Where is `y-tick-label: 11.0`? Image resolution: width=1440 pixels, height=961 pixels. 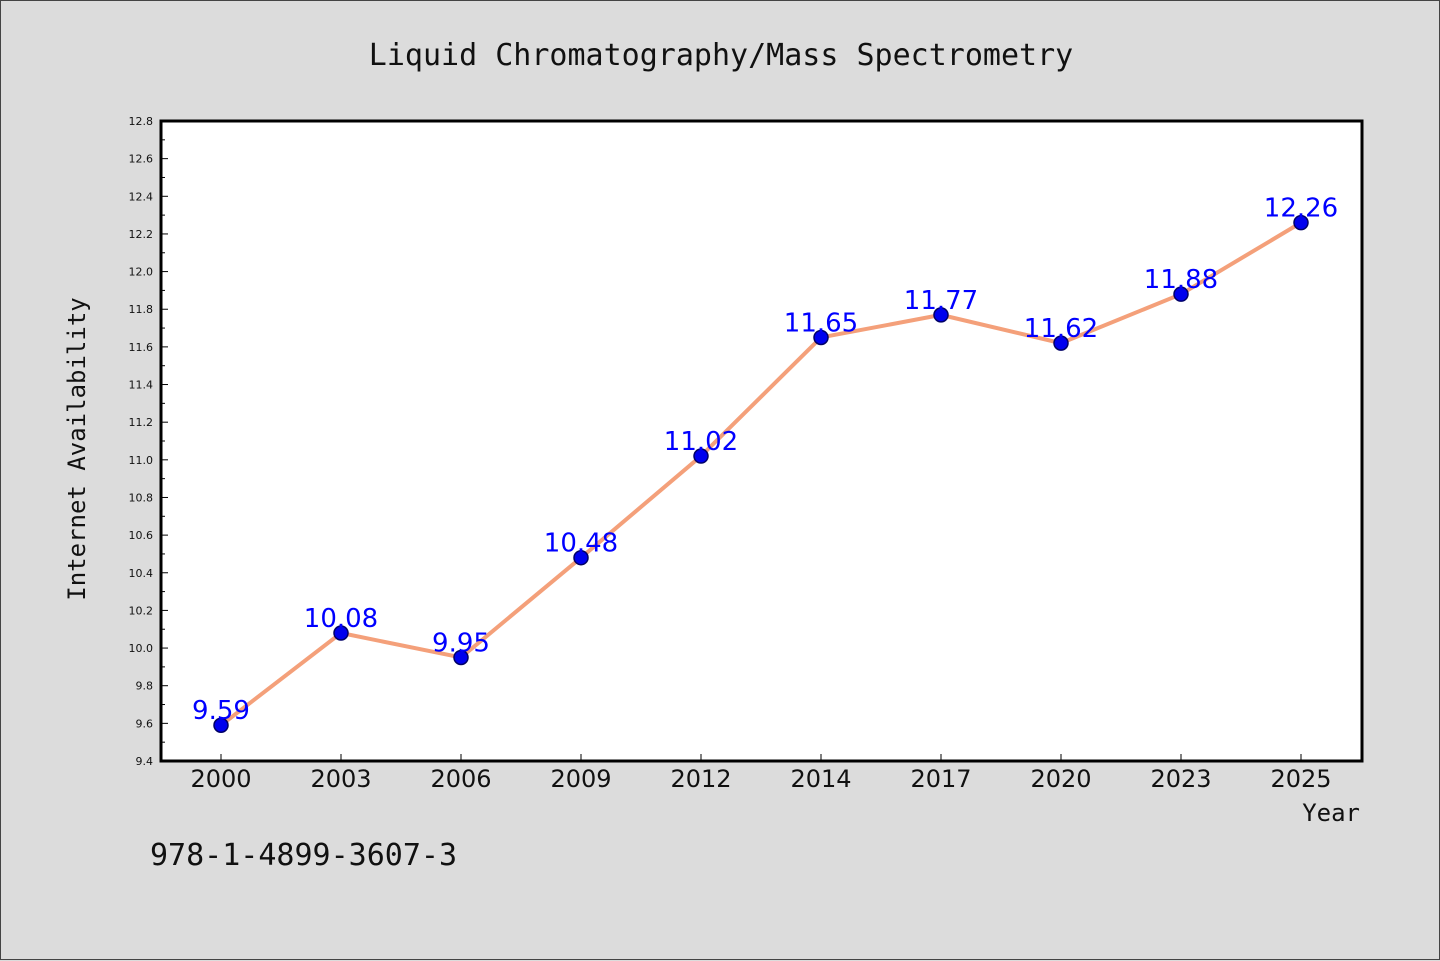
y-tick-label: 11.0 is located at coordinates (141, 460).